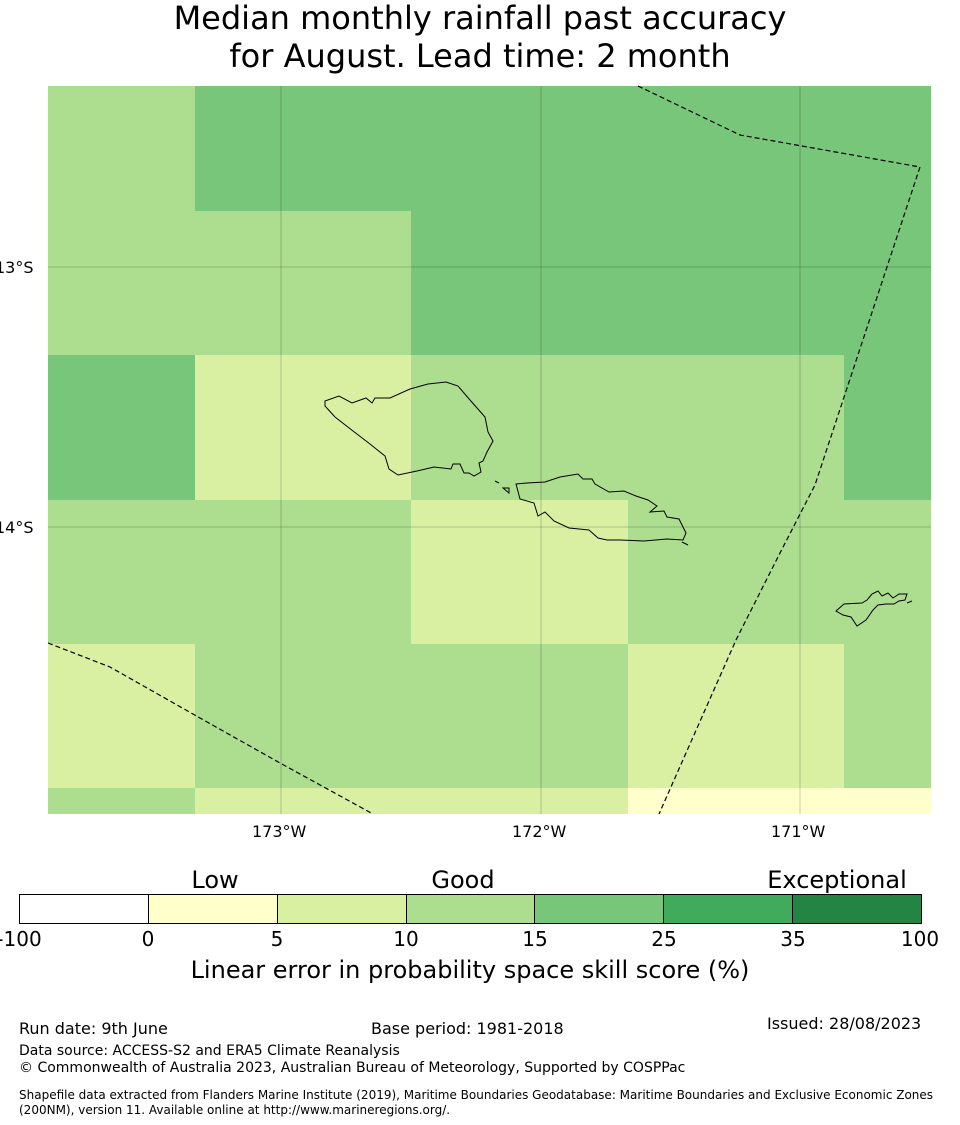 The width and height of the screenshot is (960, 1125). What do you see at coordinates (844, 1023) in the screenshot?
I see `issued-date: Issued: 28/08/2023` at bounding box center [844, 1023].